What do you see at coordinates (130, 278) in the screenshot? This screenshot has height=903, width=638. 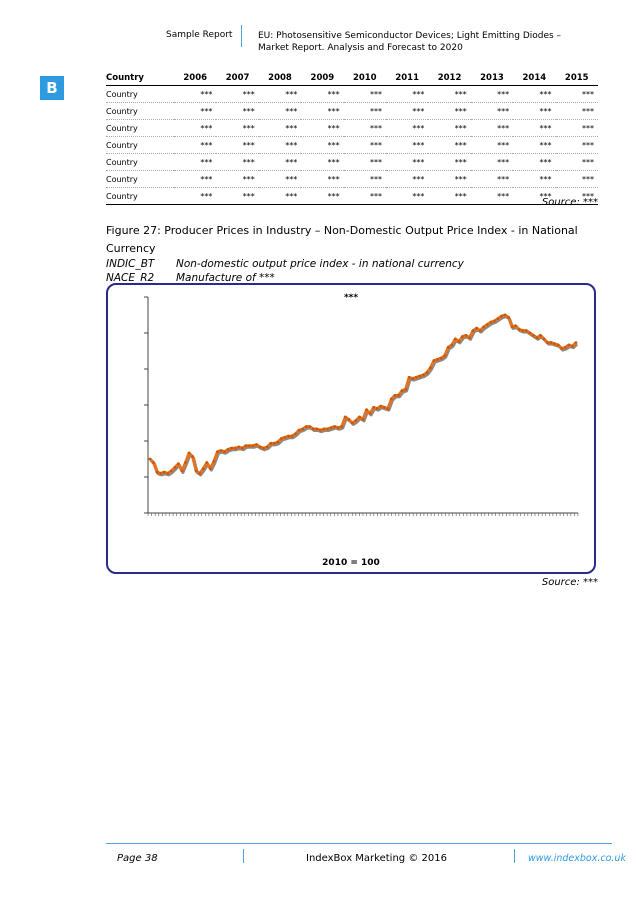 I see `meta-key: NACE_R2` at bounding box center [130, 278].